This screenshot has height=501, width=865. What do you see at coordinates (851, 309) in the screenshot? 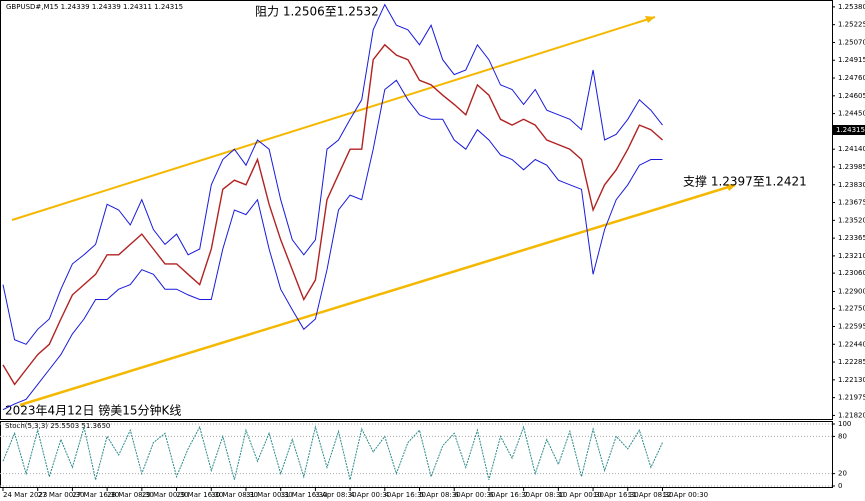
I see `y-tick-label: 1.22750` at bounding box center [851, 309].